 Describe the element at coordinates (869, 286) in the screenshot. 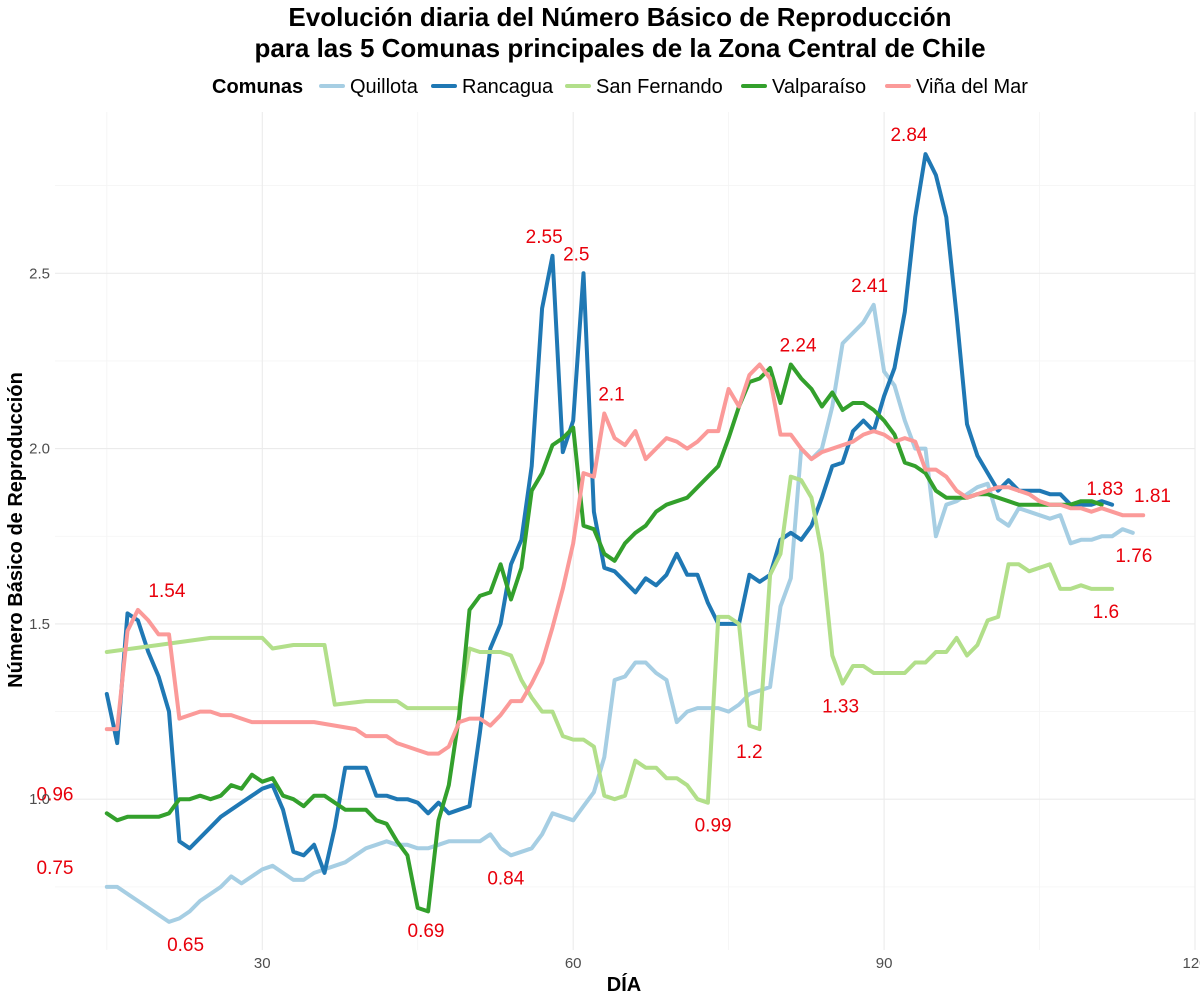

I see `data-label: 2.41` at that location.